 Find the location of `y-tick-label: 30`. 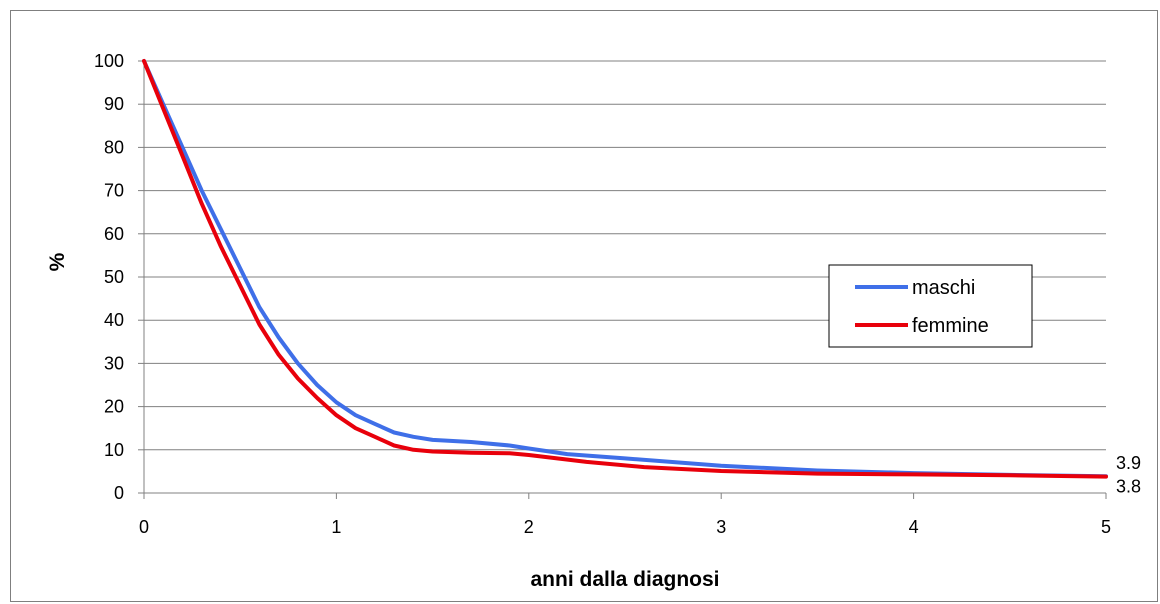

y-tick-label: 30 is located at coordinates (114, 363).